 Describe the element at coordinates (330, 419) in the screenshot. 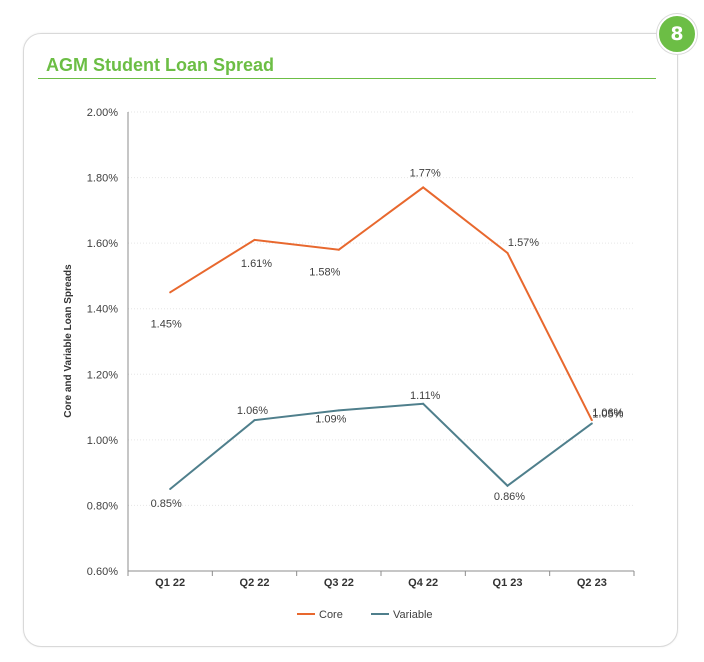

I see `data-label-variable: 1.09%` at that location.